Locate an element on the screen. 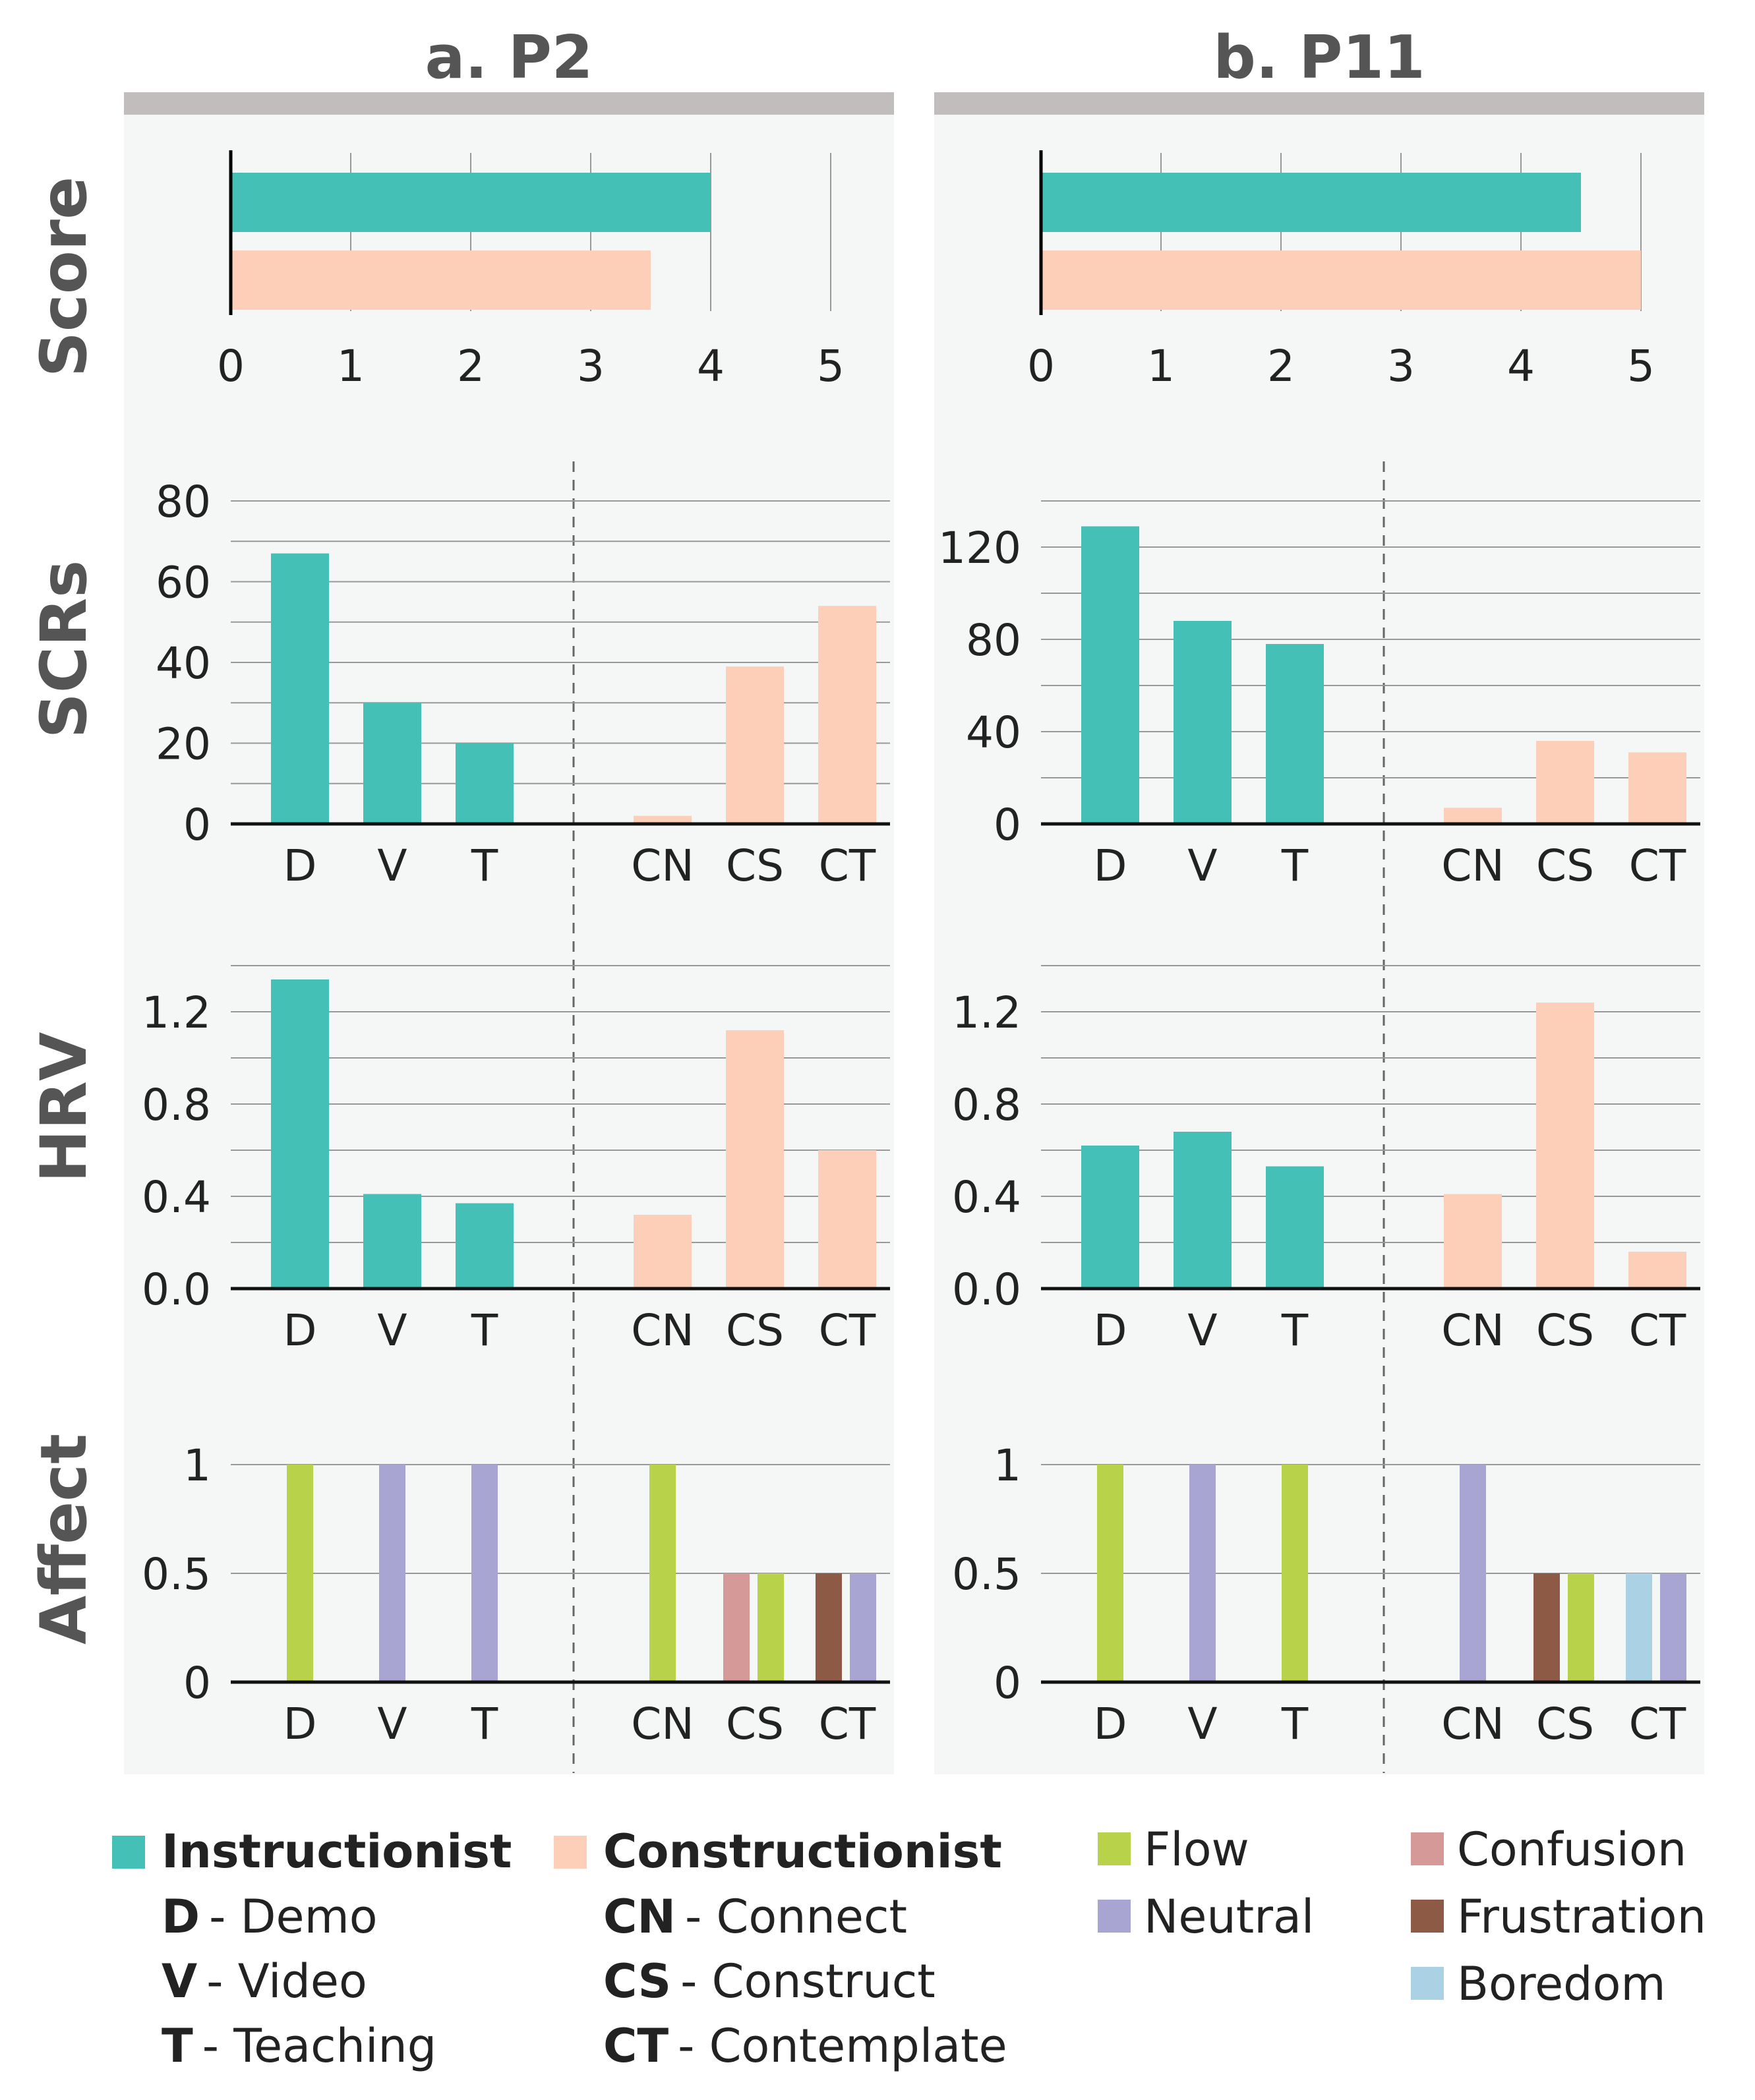 The image size is (1755, 2100). hrv-bar-t is located at coordinates (1295, 1227).